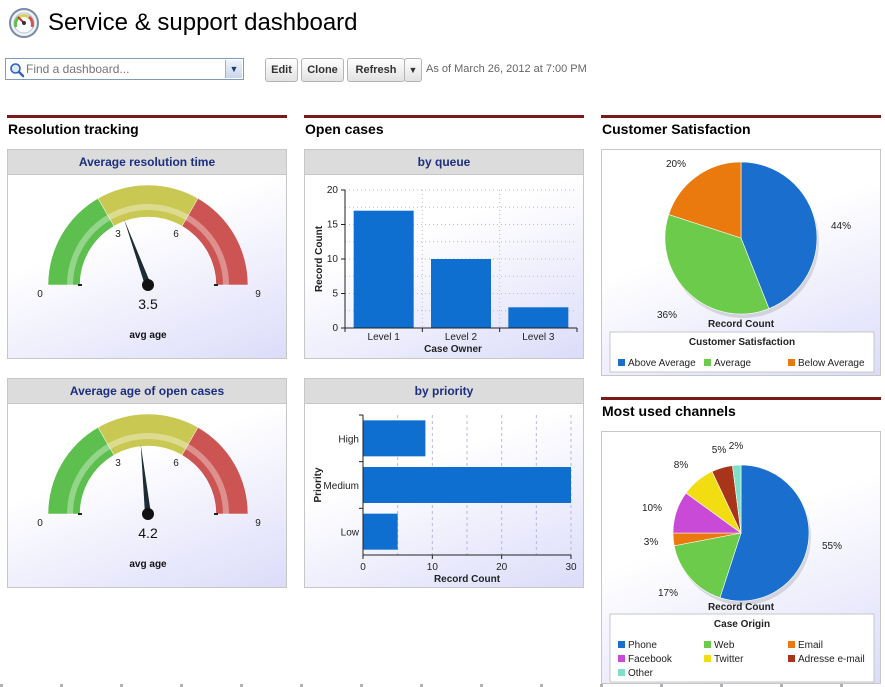 The image size is (885, 687). I want to click on bar-chart: High Medium Low 0 10 20 30 Record Count Priority, so click(445, 499).